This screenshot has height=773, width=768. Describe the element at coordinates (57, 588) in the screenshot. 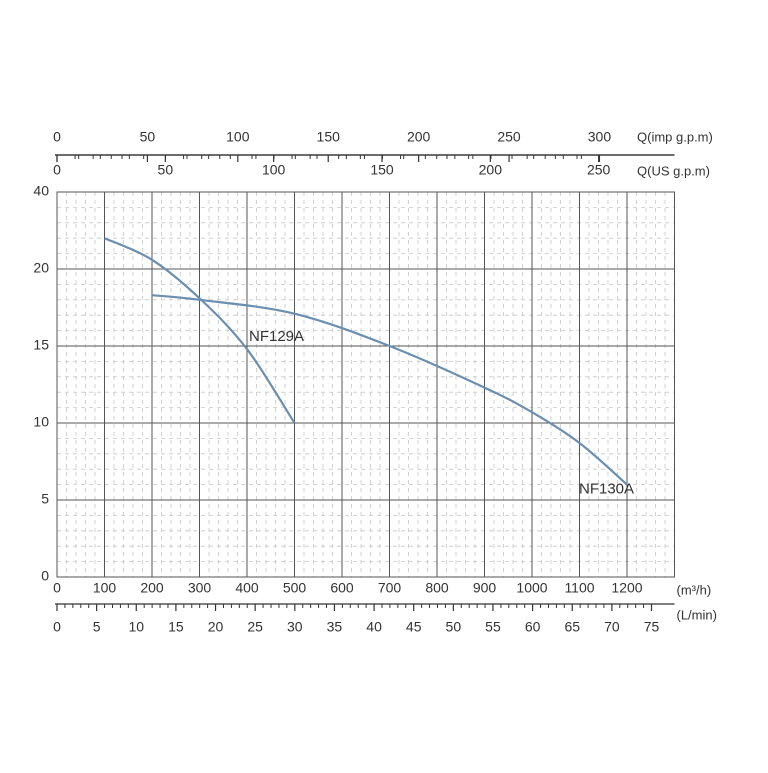

I see `x-tick-label: 0` at that location.